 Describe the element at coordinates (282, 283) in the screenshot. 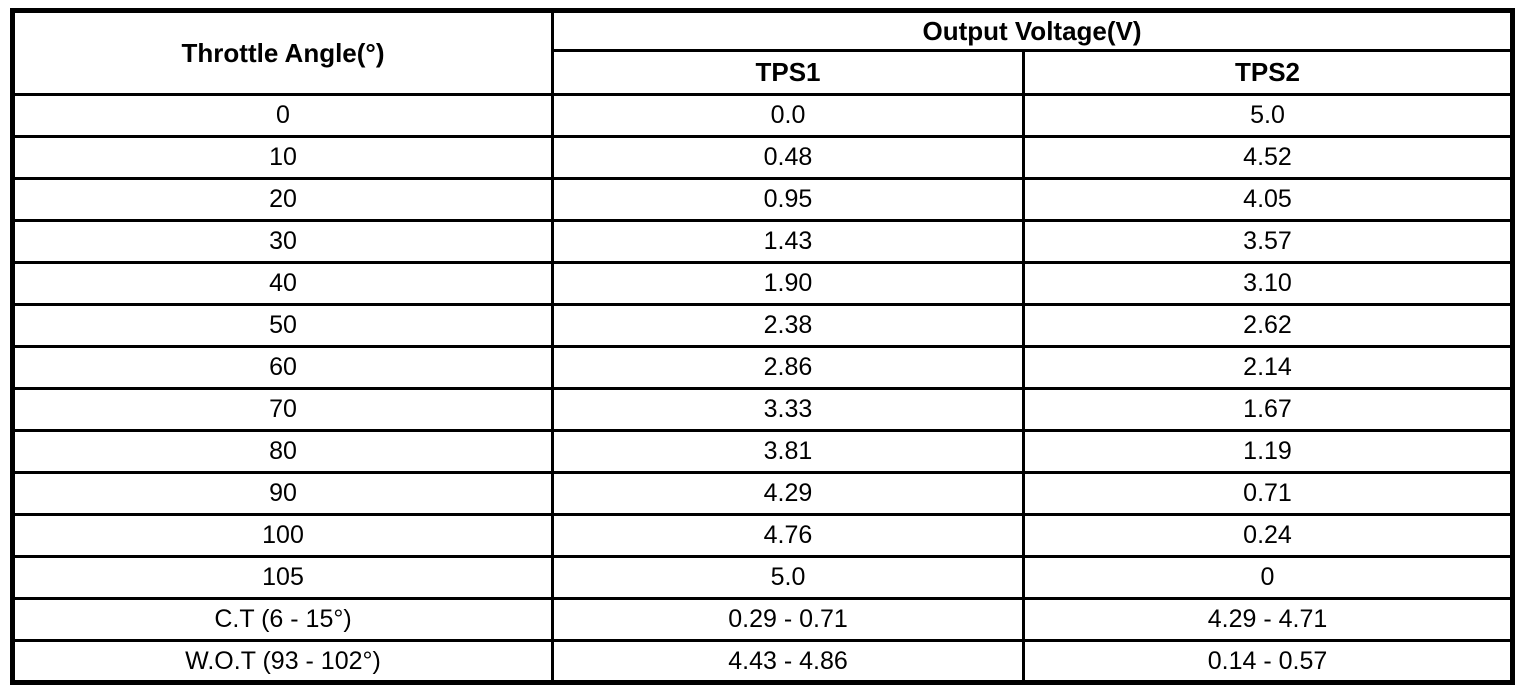

I see `throttle-angle-cell: 40` at that location.